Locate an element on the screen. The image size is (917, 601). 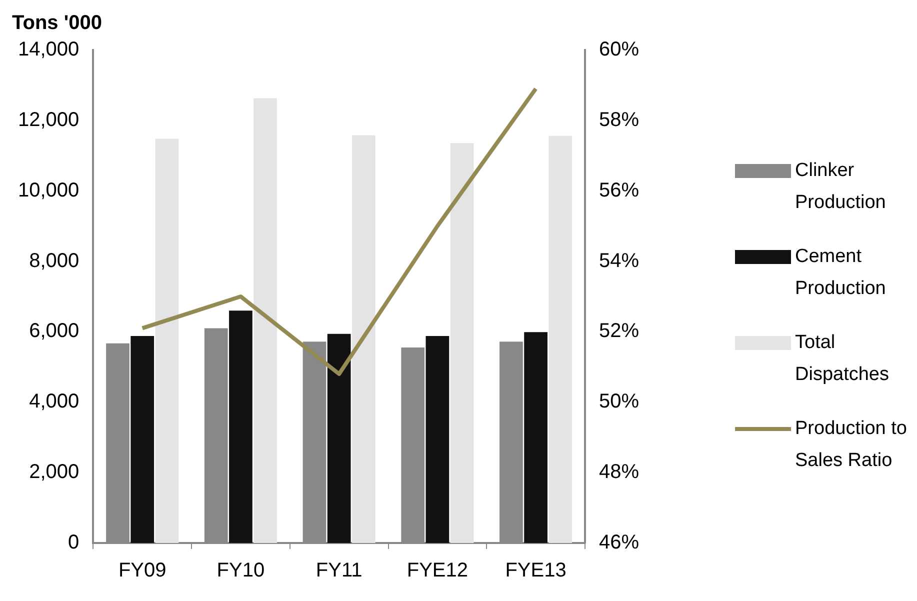
y-axis-title: Tons '000 is located at coordinates (57, 23).